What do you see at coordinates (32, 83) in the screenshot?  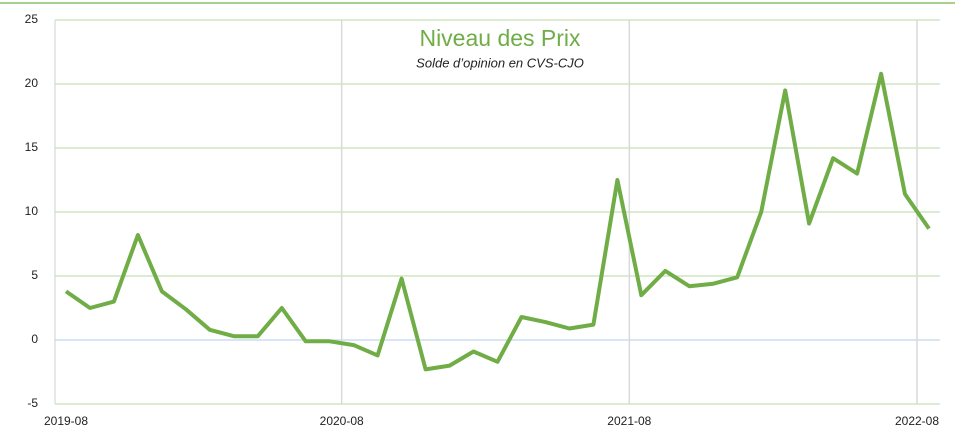 I see `y-tick-label: 20` at bounding box center [32, 83].